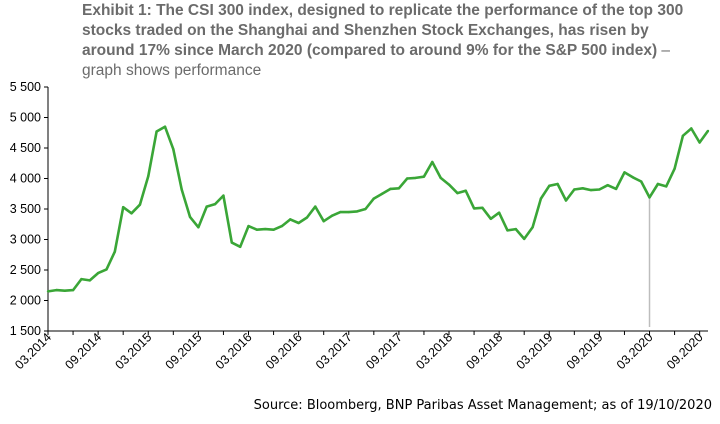 Image resolution: width=720 pixels, height=424 pixels. Describe the element at coordinates (585, 351) in the screenshot. I see `x-tick-label: 09.2019` at that location.